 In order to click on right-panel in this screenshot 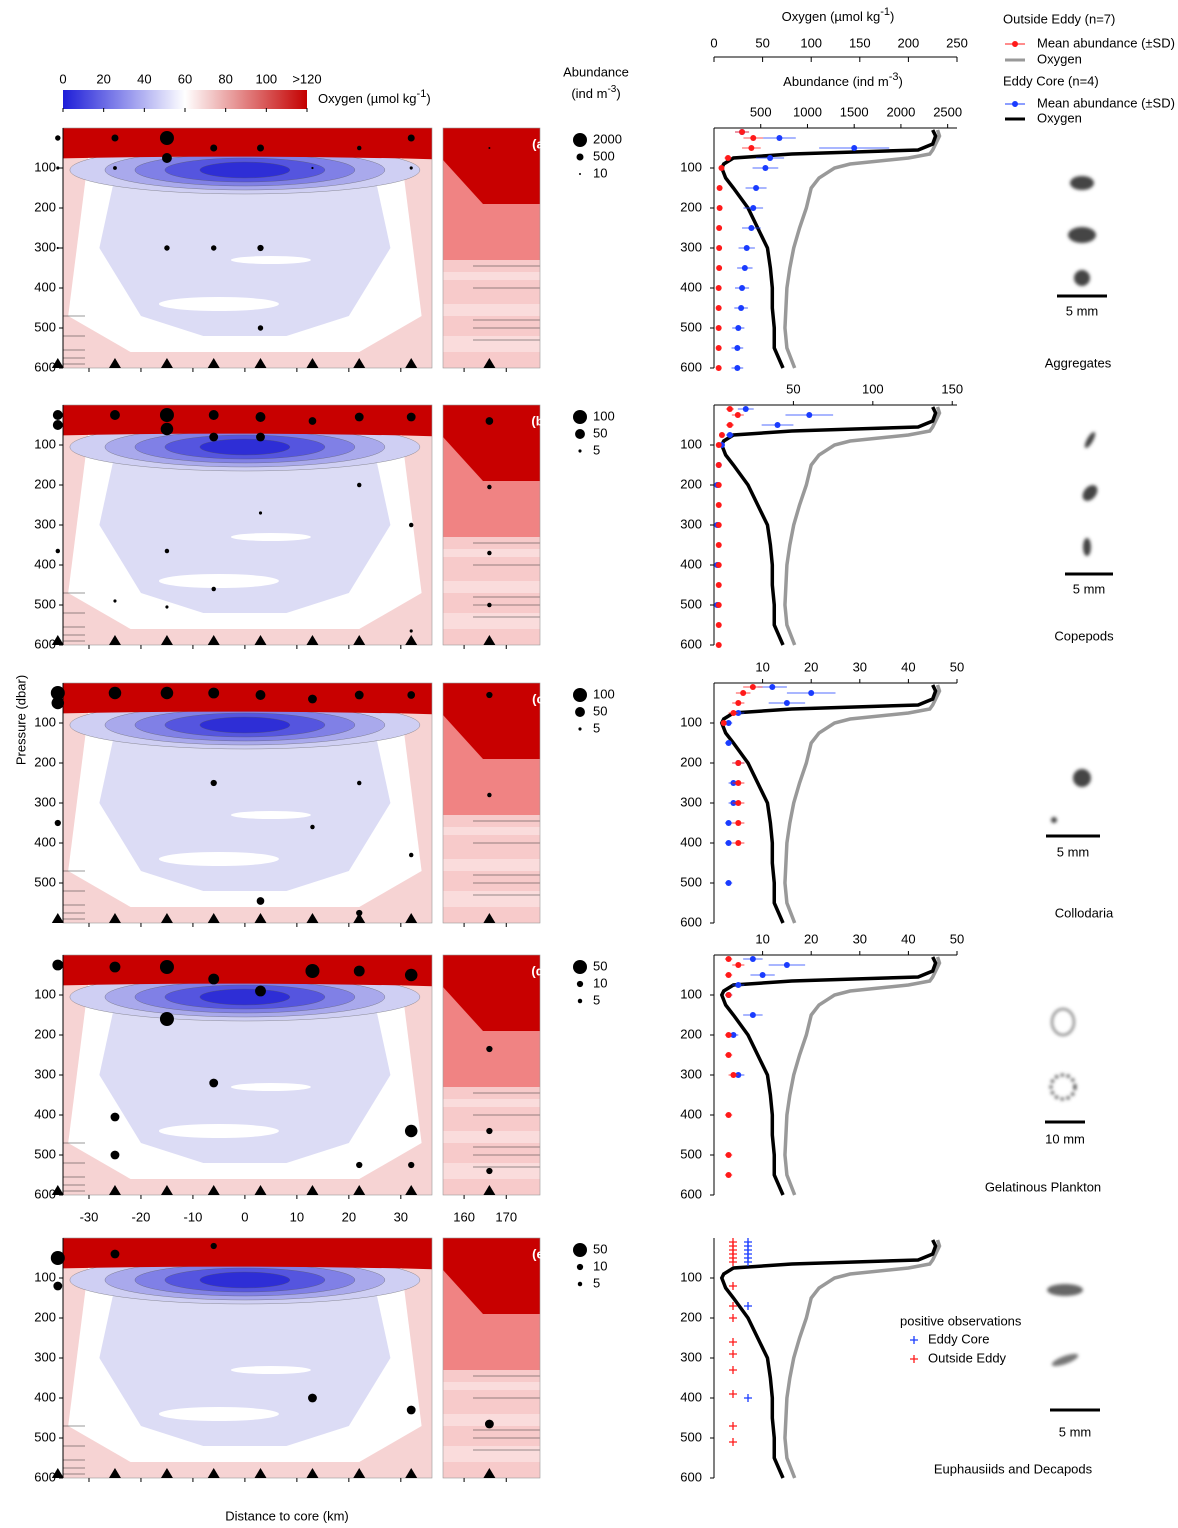, I will do `click(491, 803)`.